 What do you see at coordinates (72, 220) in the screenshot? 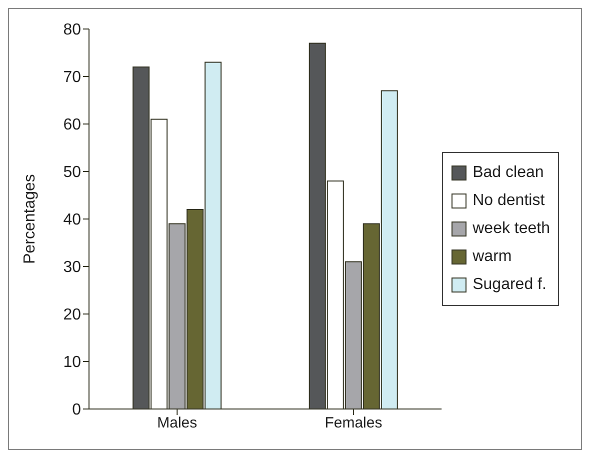
I see `y-tick-label: 40` at bounding box center [72, 220].